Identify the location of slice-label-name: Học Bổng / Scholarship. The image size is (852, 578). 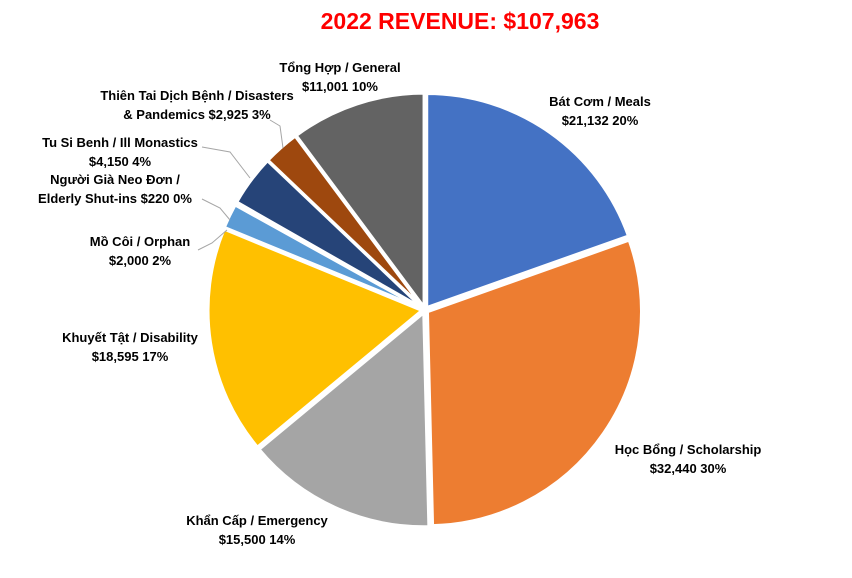
(688, 449).